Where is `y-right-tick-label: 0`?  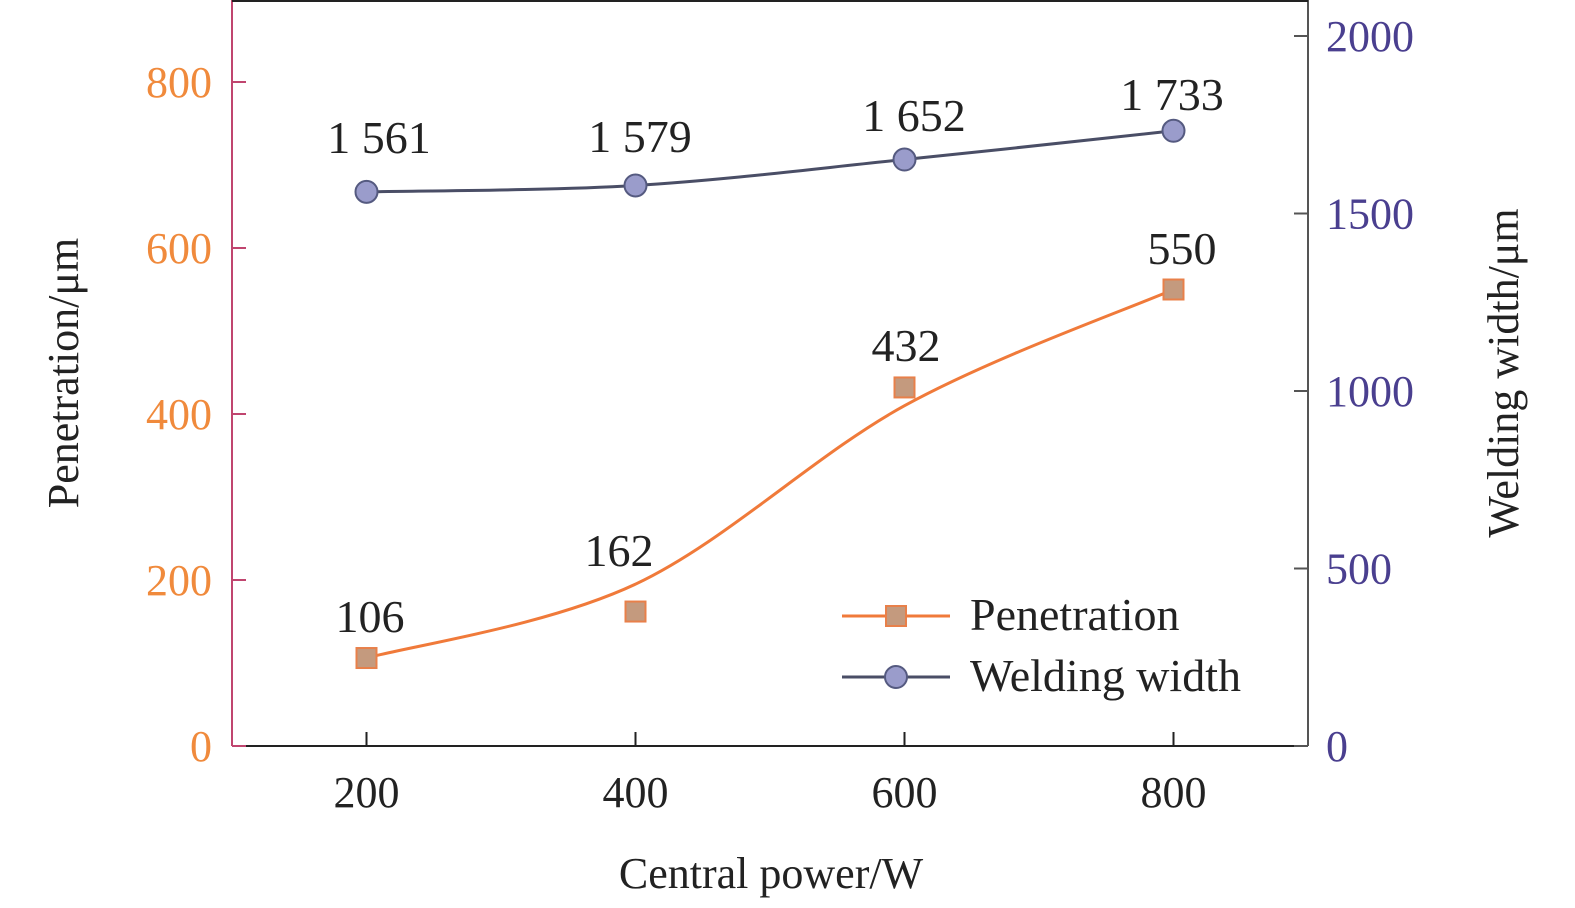 y-right-tick-label: 0 is located at coordinates (1337, 746).